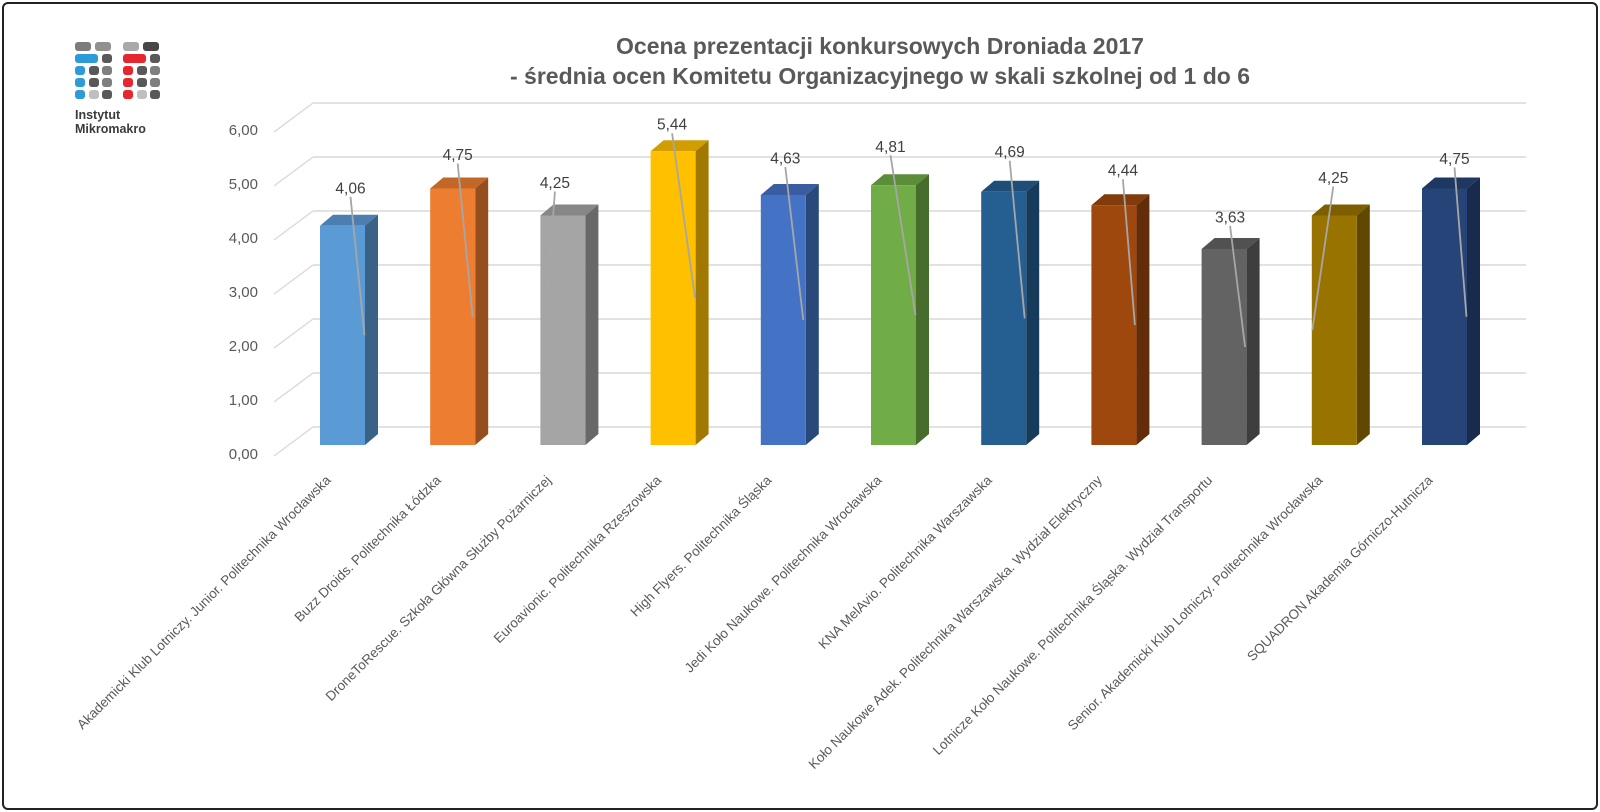 The height and width of the screenshot is (812, 1600). What do you see at coordinates (350, 188) in the screenshot?
I see `value-label: 4,06` at bounding box center [350, 188].